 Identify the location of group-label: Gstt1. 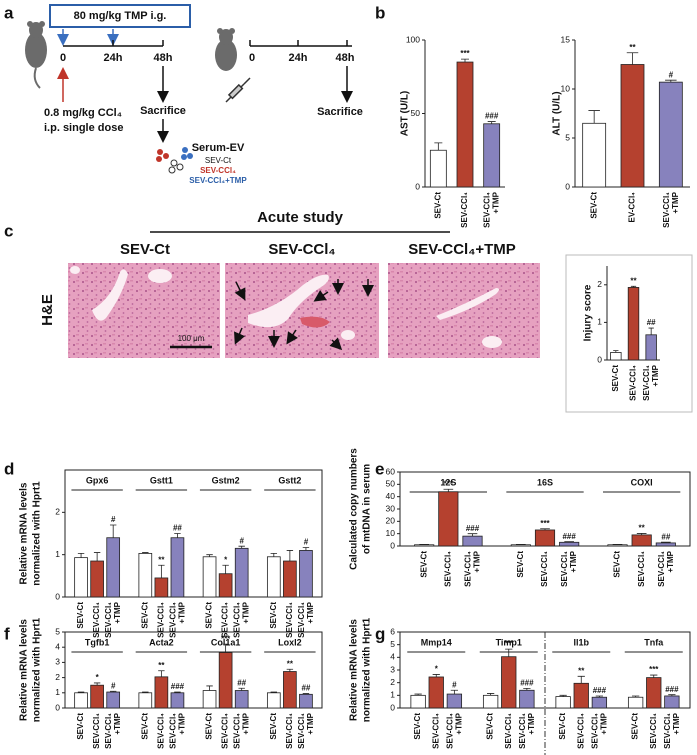
(161, 480).